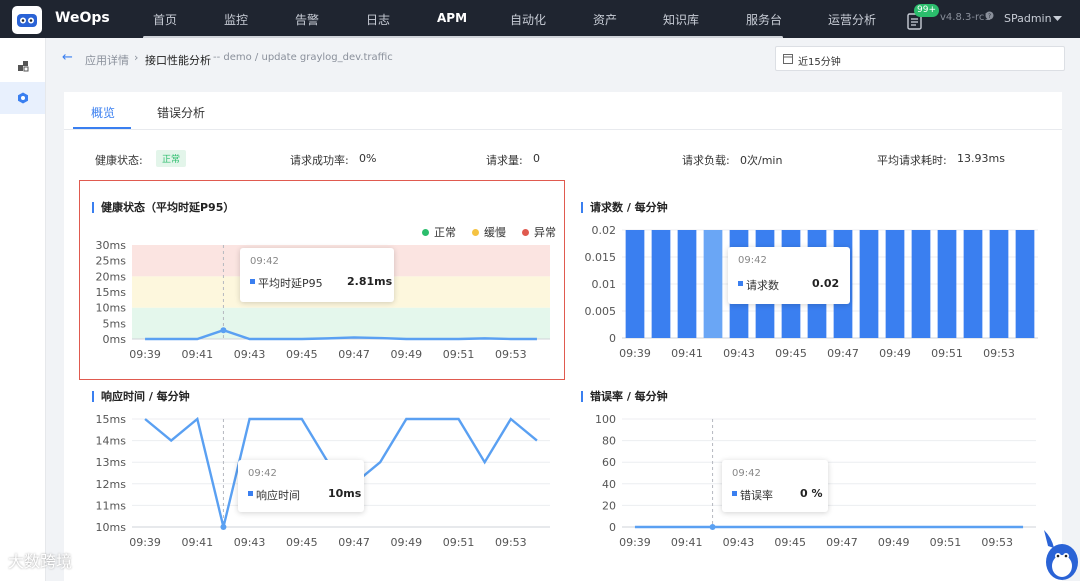 Image resolution: width=1080 pixels, height=581 pixels. What do you see at coordinates (111, 505) in the screenshot?
I see `y-tick-label: 11ms` at bounding box center [111, 505].